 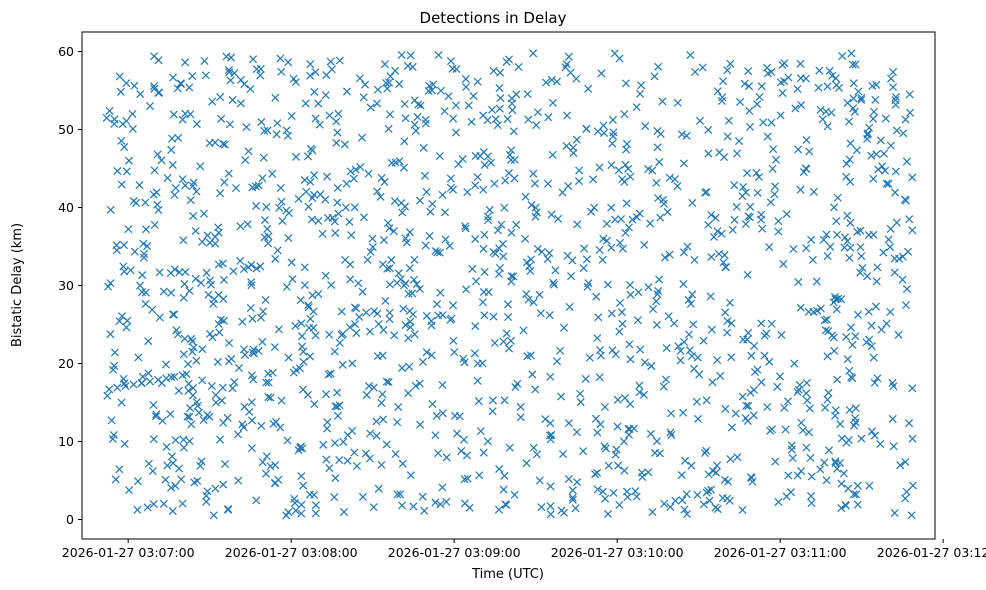 What do you see at coordinates (66, 207) in the screenshot?
I see `y-tick-label: 40` at bounding box center [66, 207].